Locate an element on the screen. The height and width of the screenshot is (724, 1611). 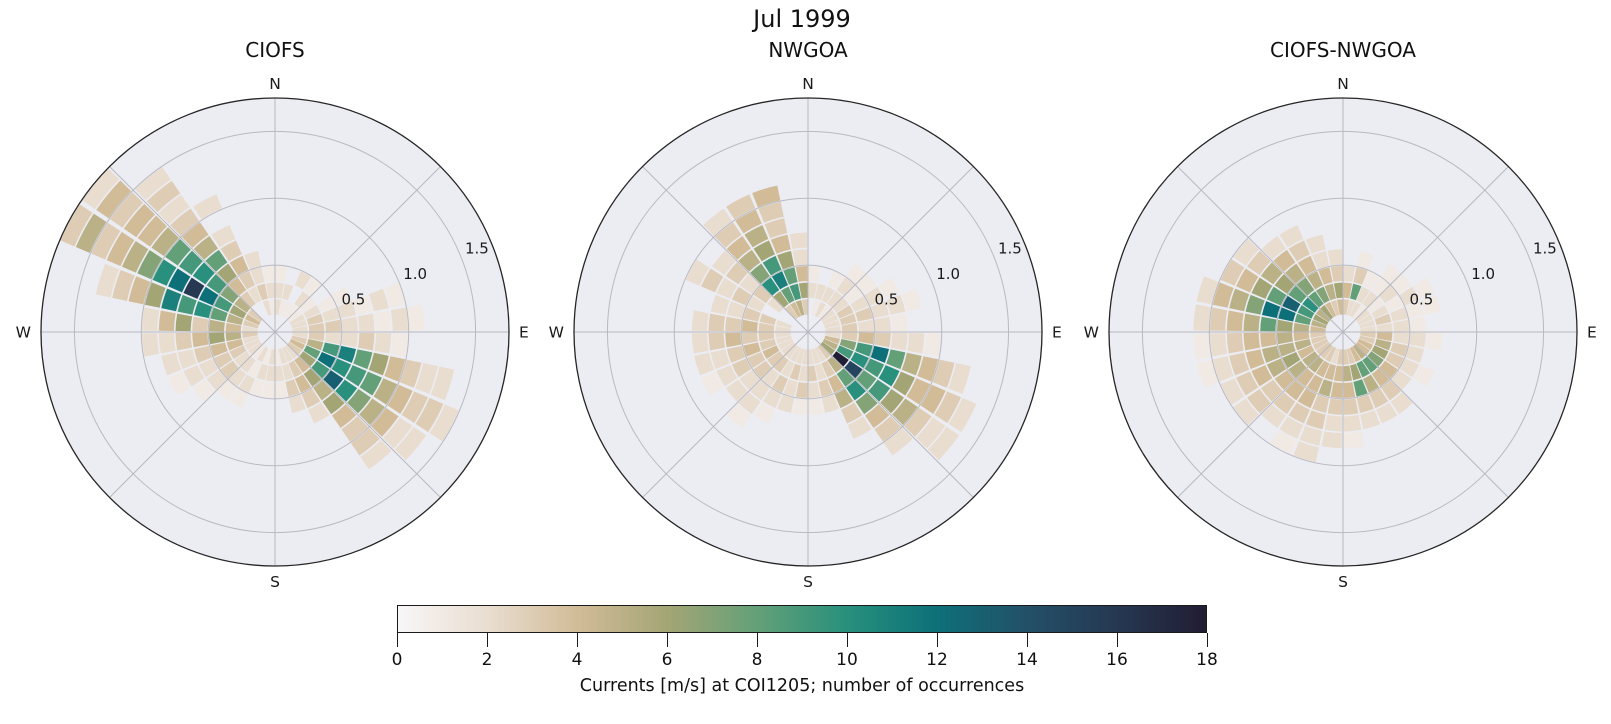
direction-label-e: E is located at coordinates (524, 333).